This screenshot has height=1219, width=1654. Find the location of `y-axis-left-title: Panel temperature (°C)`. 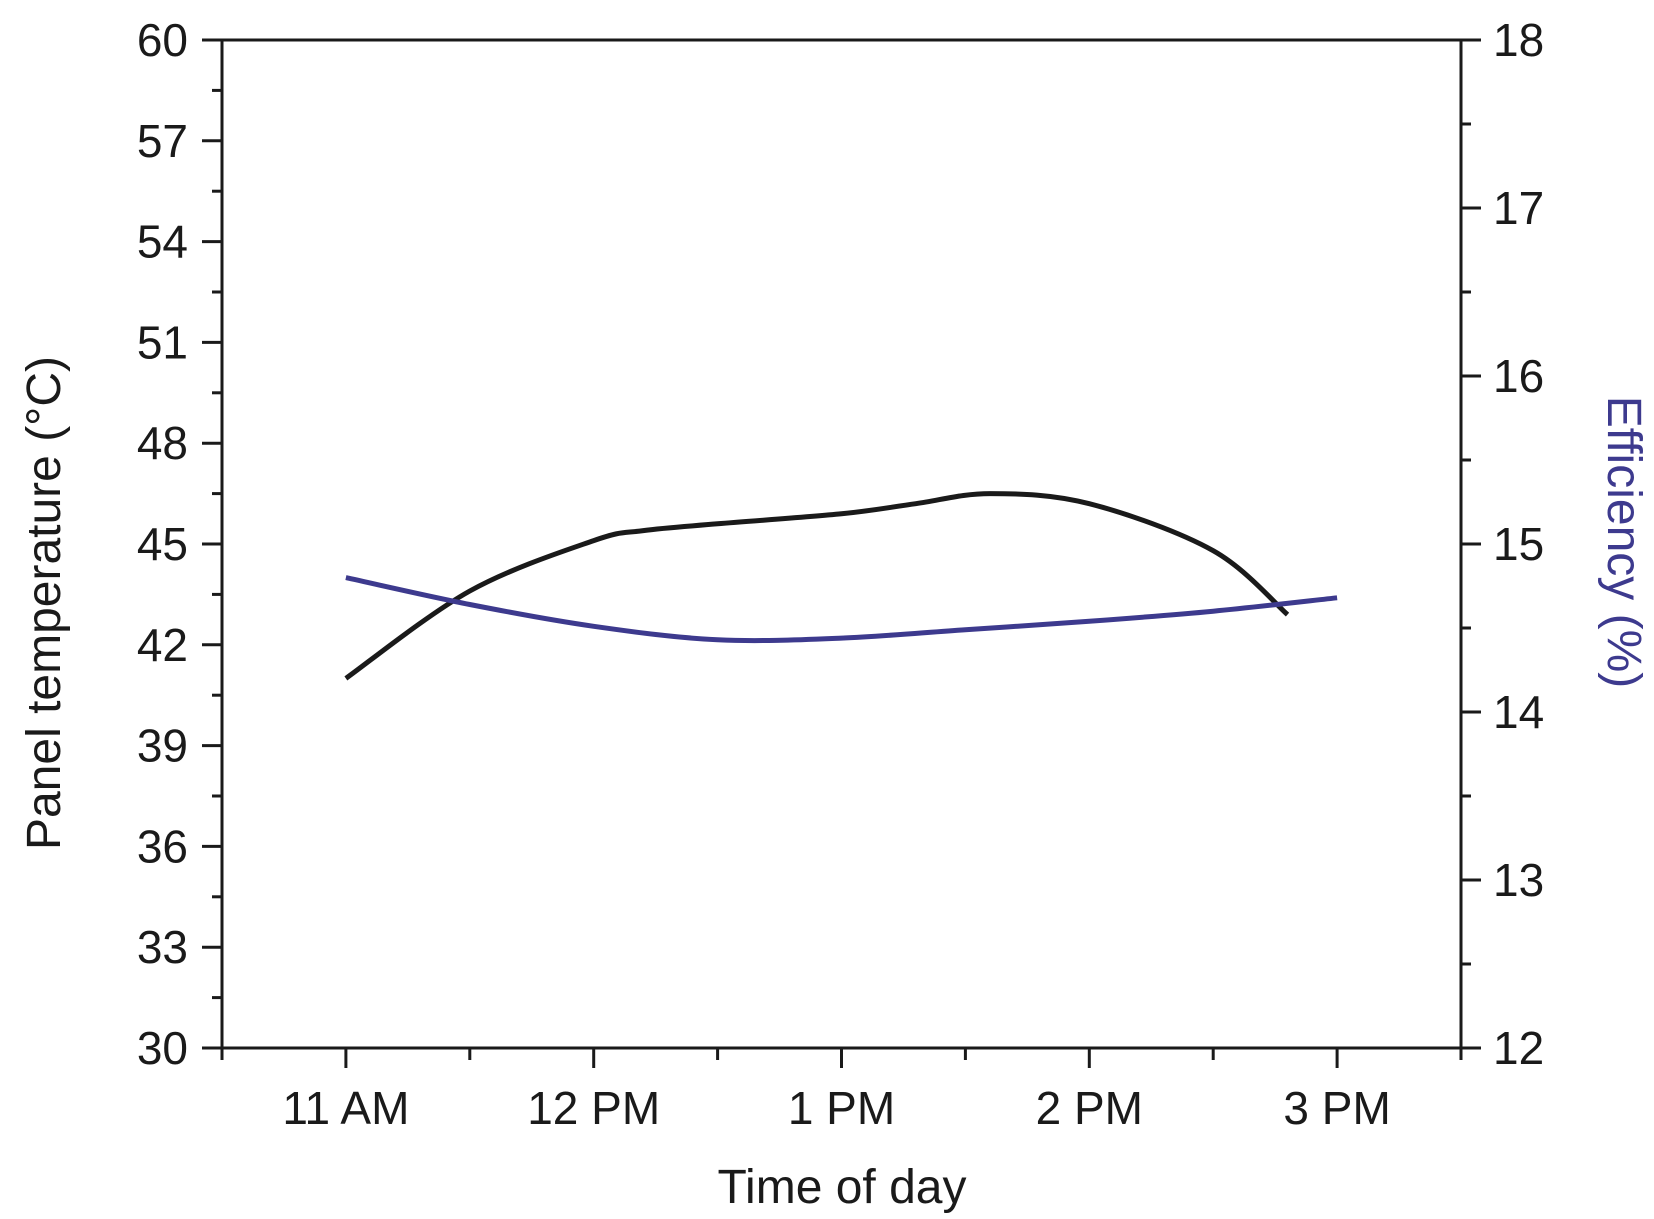

y-axis-left-title: Panel temperature (°C) is located at coordinates (44, 603).